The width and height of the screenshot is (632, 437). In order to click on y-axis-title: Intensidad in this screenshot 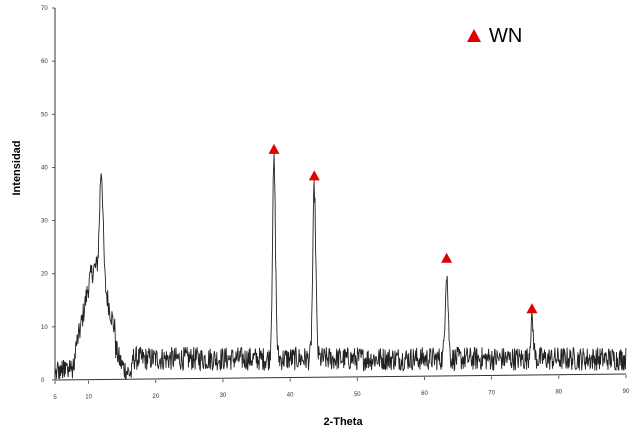, I will do `click(17, 167)`.